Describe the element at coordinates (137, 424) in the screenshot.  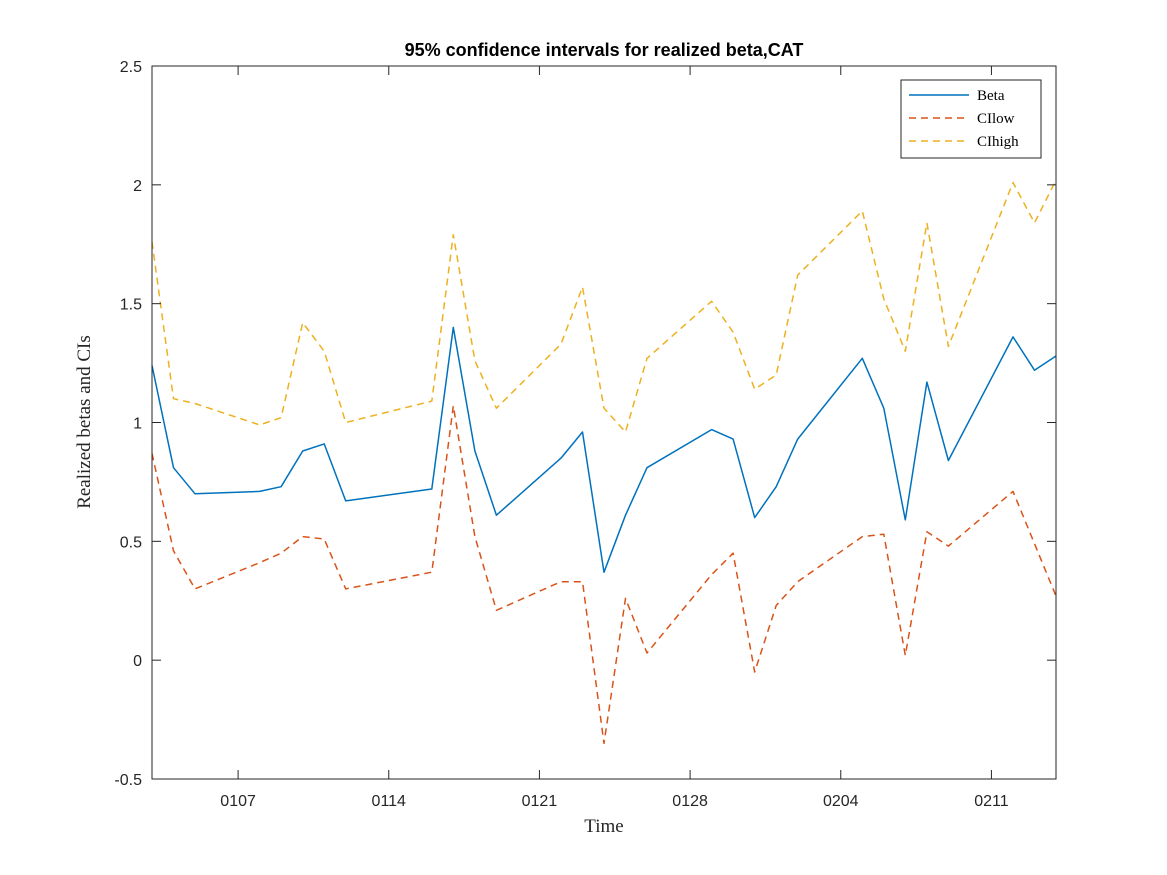
I see `y-tick-label: 1` at that location.